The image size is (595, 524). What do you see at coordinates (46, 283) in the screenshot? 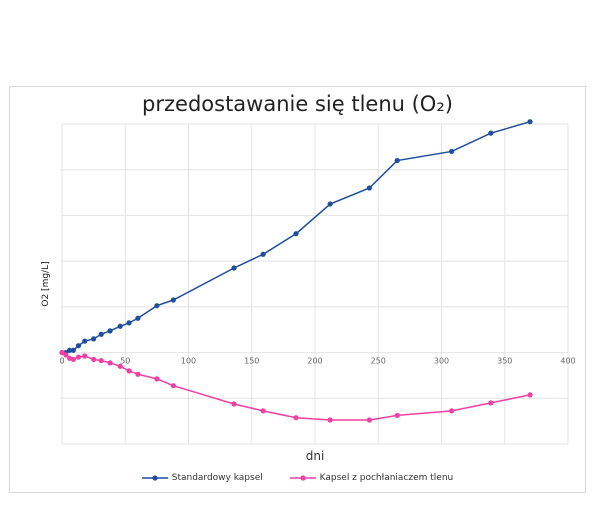
I see `y-axis-label: O2 [mg/L]` at bounding box center [46, 283].